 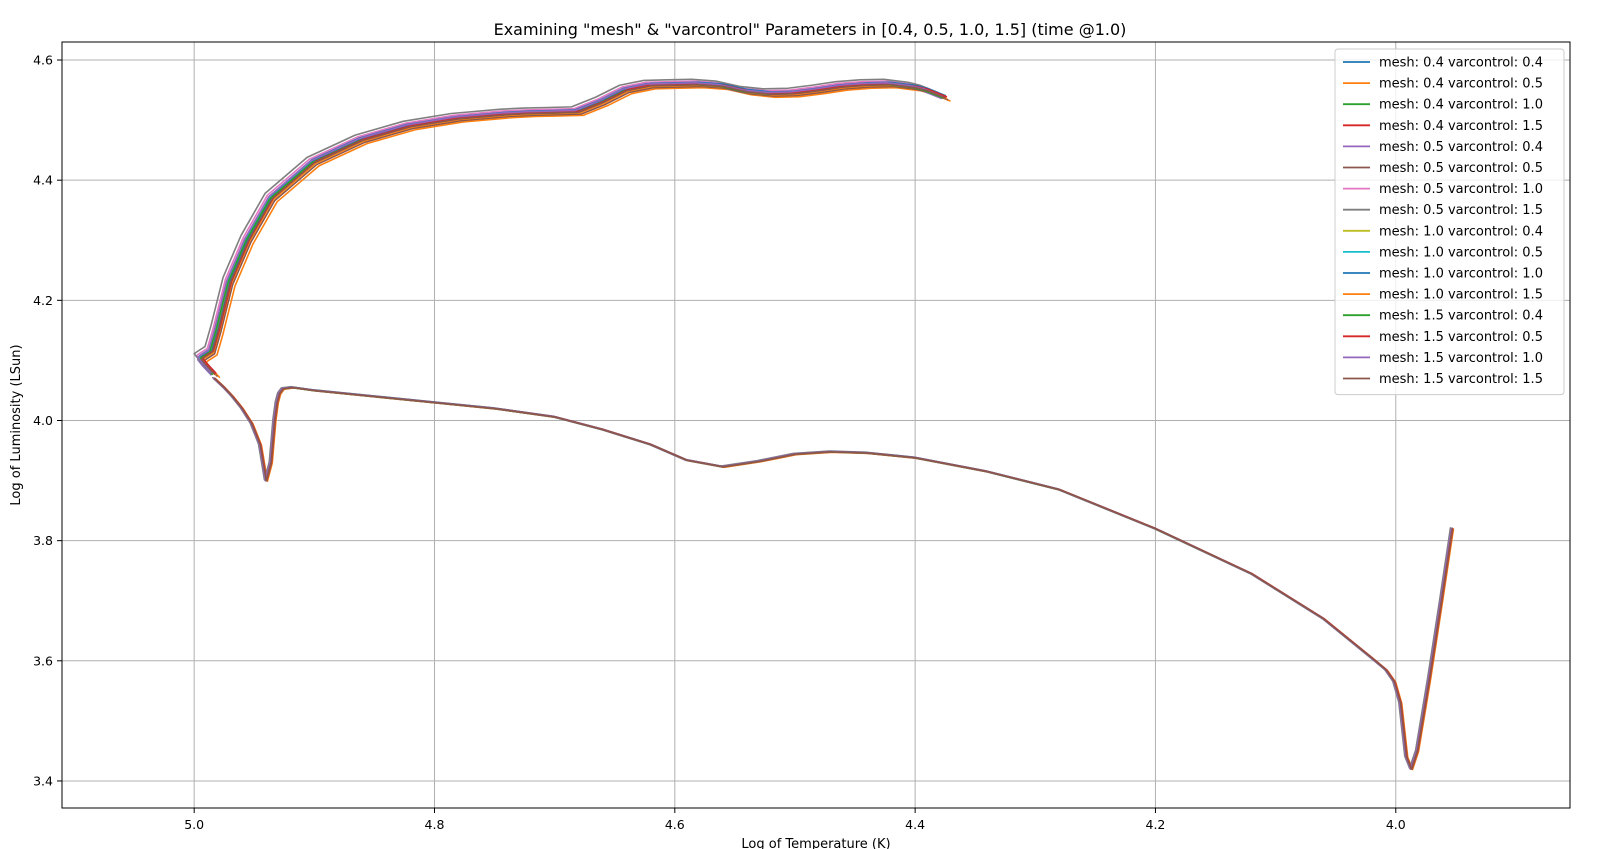 I want to click on legend-label: mesh: 0.5 varcontrol: 0.4, so click(x=1461, y=147).